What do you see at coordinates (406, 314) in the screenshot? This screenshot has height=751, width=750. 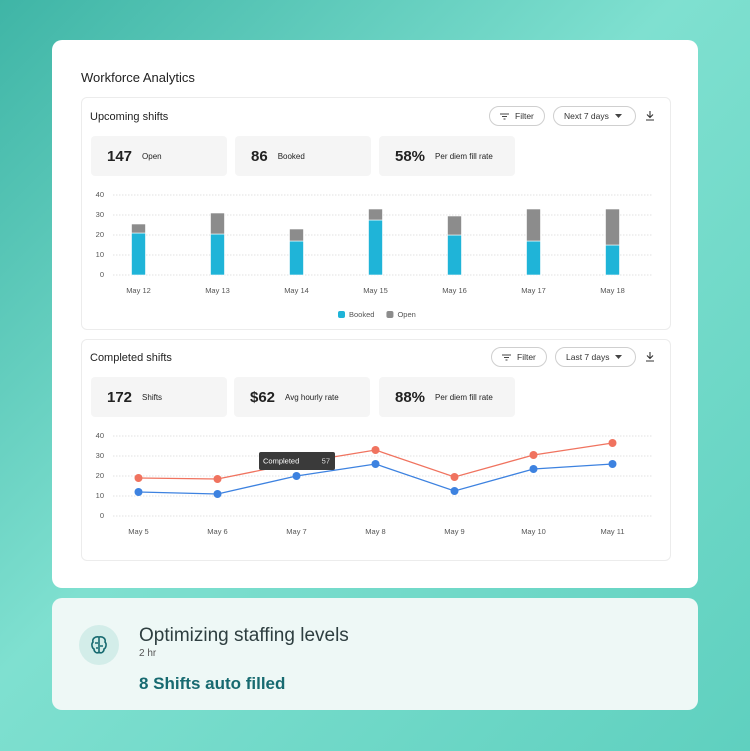 I see `legend-label: Open` at bounding box center [406, 314].